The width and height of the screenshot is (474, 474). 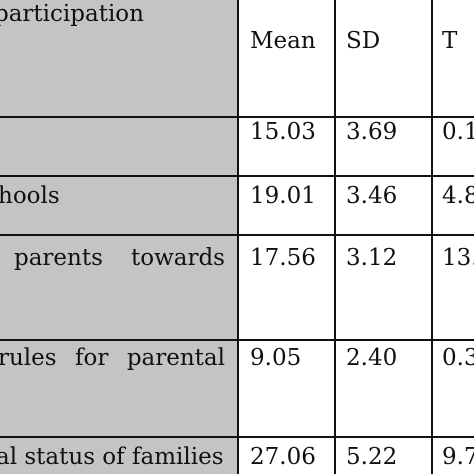 What do you see at coordinates (458, 258) in the screenshot?
I see `row-3-t: 13.` at bounding box center [458, 258].